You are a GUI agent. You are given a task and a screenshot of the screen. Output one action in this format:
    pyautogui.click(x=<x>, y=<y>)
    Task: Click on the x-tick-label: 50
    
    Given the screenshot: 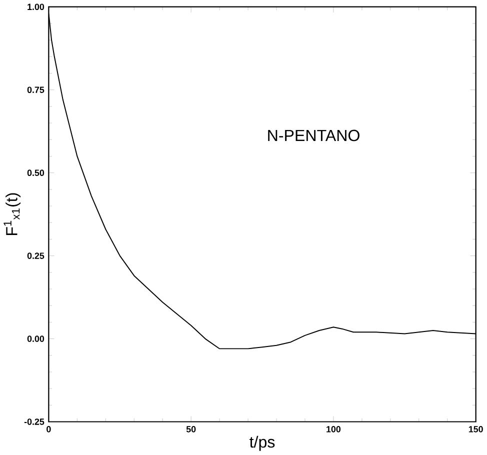 What is the action you would take?
    pyautogui.click(x=191, y=429)
    